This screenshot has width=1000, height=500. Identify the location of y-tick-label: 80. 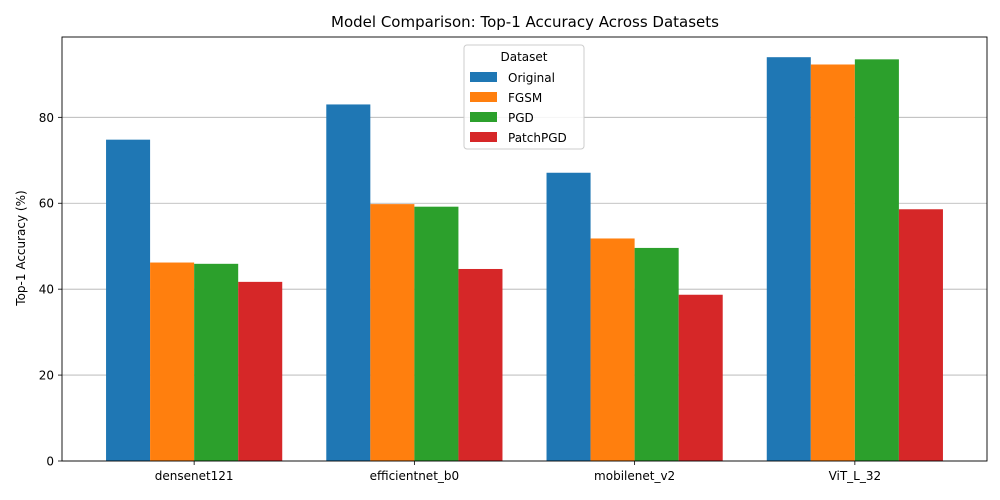
(46, 118).